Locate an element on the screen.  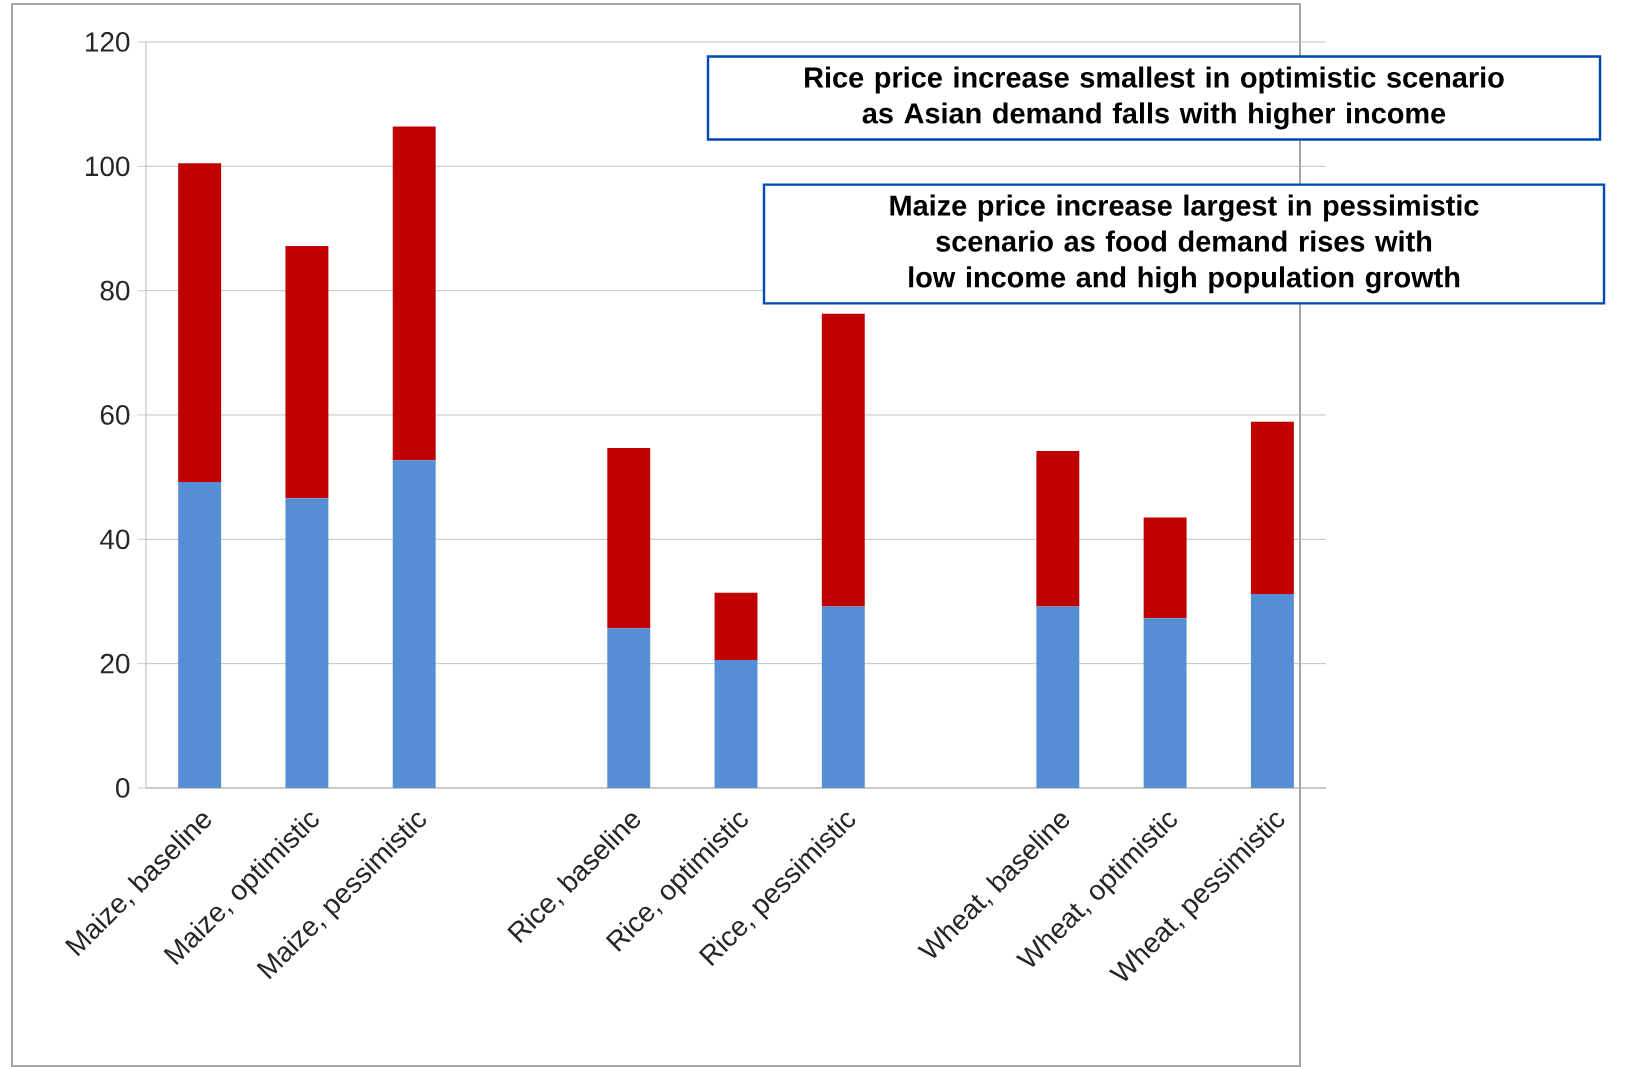
y-tick-label: 120 is located at coordinates (108, 42).